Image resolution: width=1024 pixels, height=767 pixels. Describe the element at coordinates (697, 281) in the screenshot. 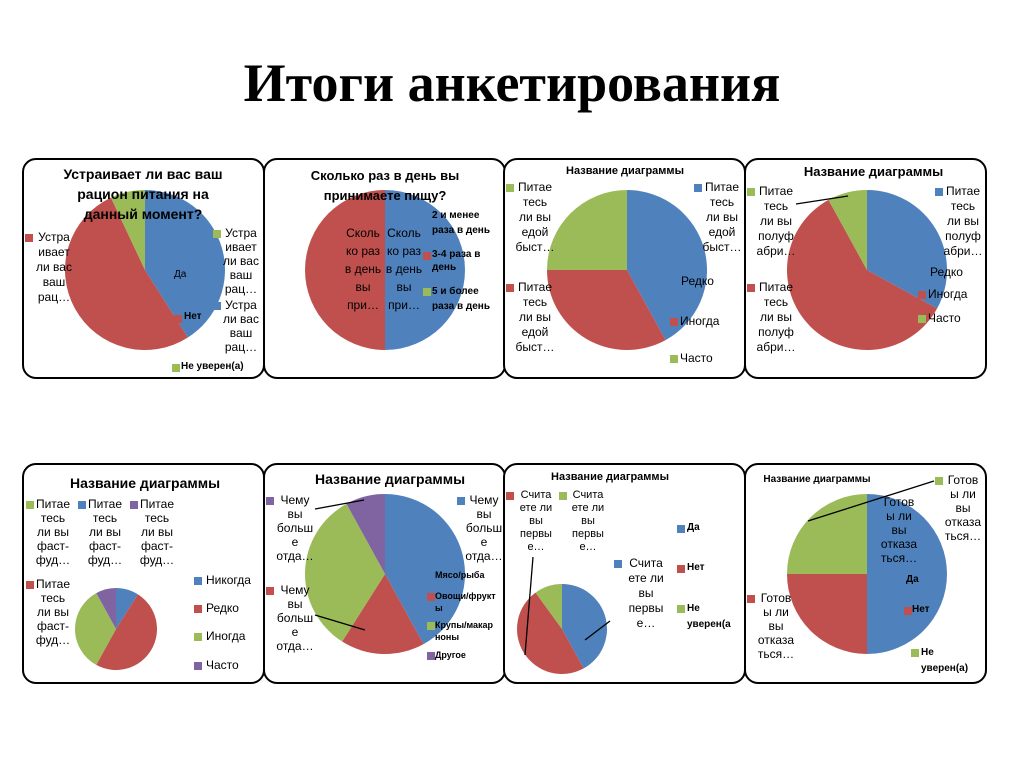

I see `data-label: Редко` at that location.